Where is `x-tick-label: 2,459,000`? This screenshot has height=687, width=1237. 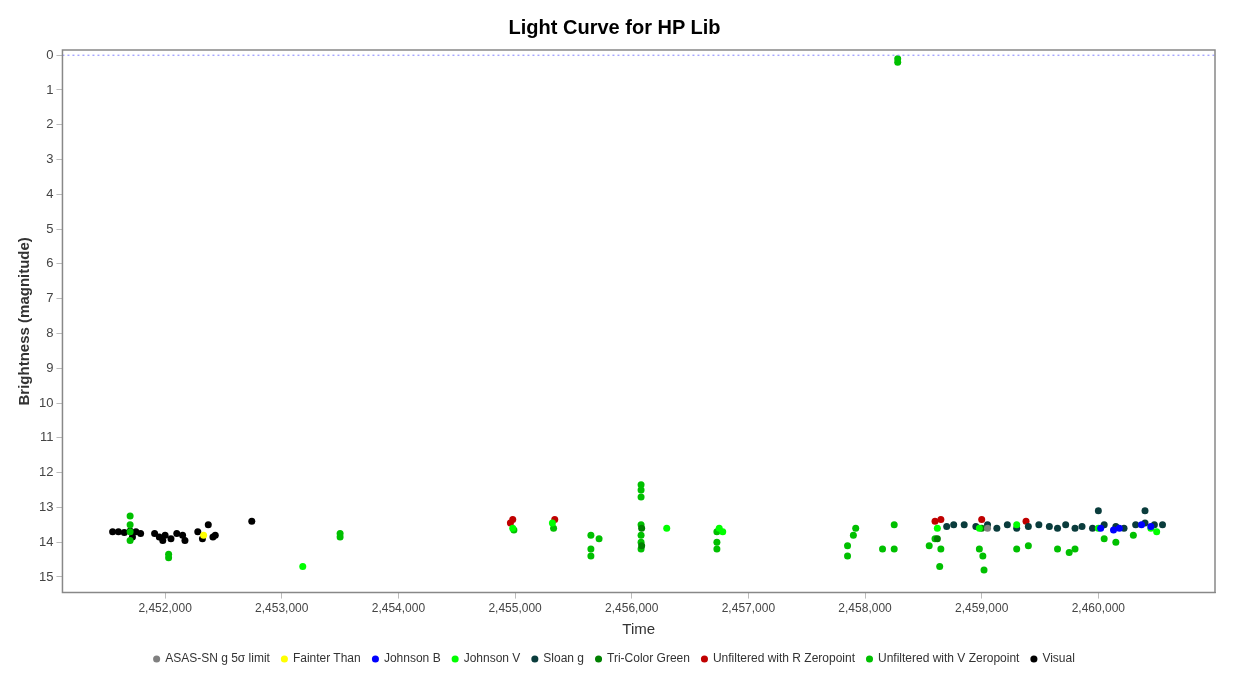
x-tick-label: 2,459,000 is located at coordinates (982, 608).